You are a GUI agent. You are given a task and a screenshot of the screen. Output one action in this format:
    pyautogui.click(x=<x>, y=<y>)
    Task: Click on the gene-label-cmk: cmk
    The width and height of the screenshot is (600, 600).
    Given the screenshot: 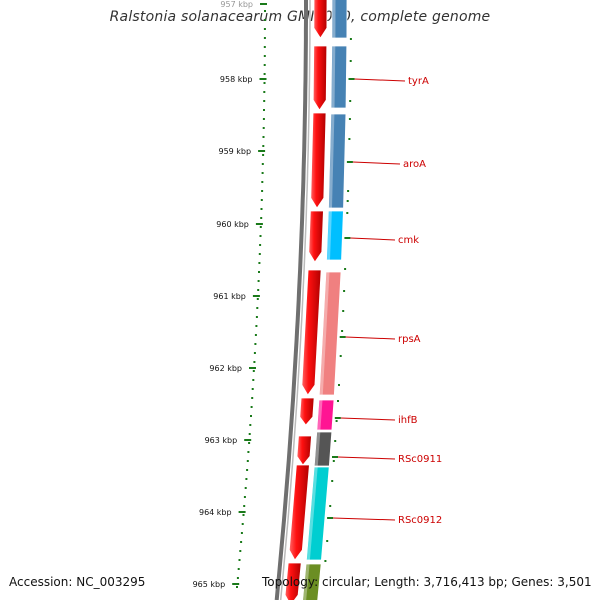 What is the action you would take?
    pyautogui.click(x=381, y=240)
    